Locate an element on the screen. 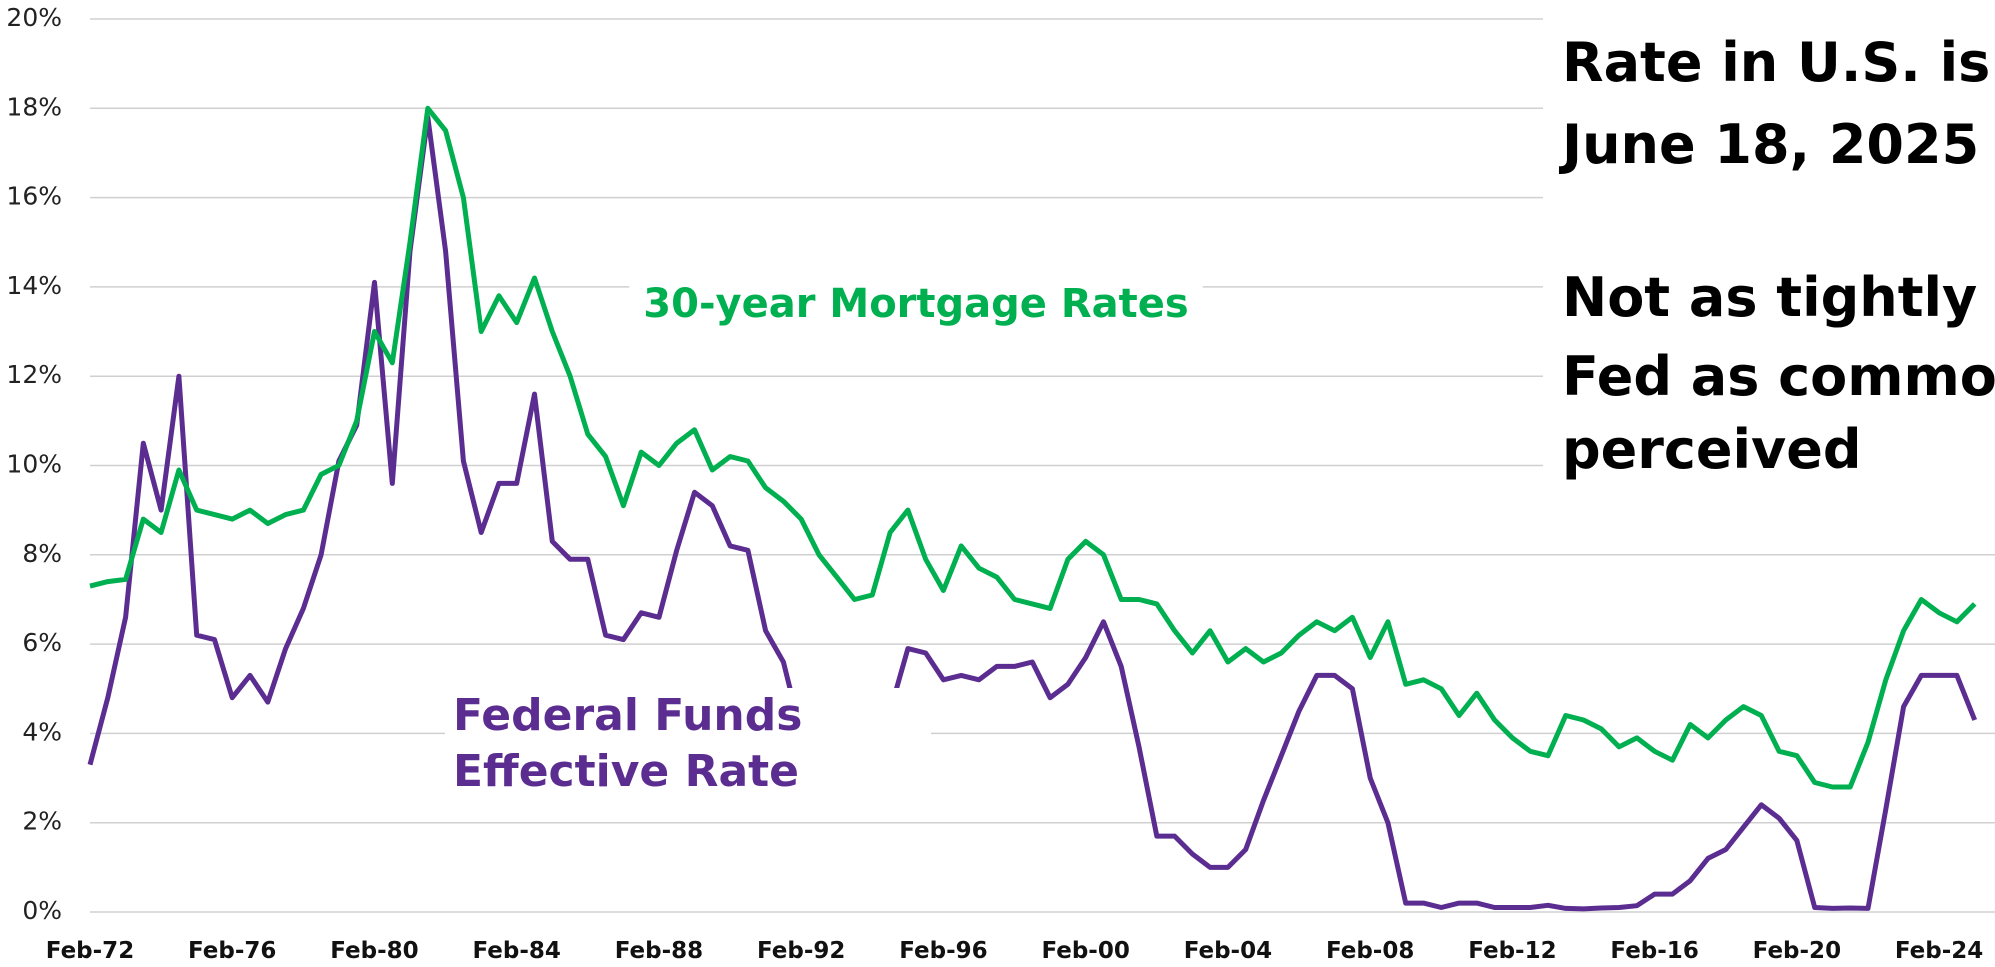 The height and width of the screenshot is (967, 1995). annotation: perceived is located at coordinates (1712, 449).